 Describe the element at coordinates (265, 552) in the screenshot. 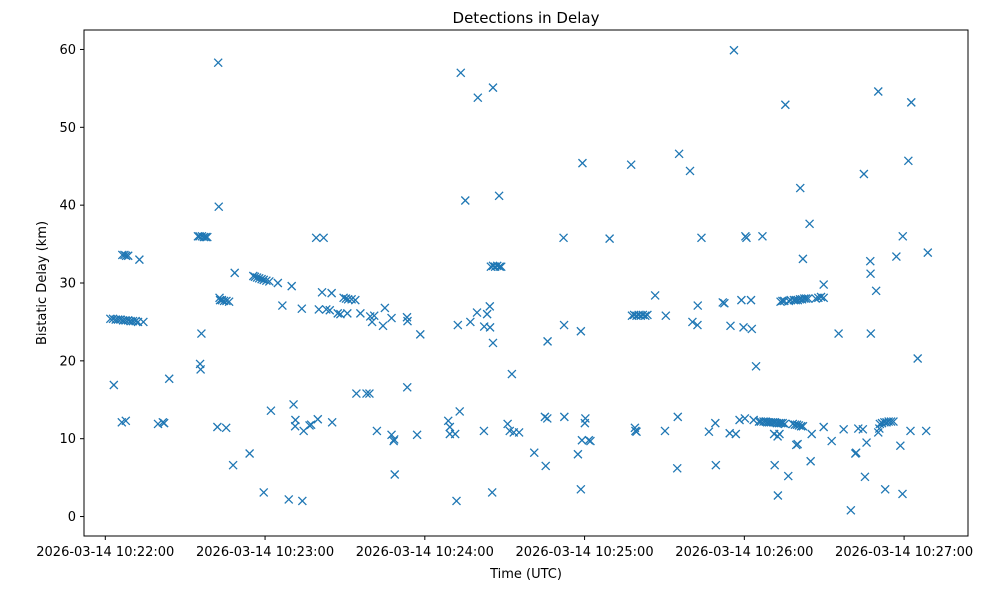

I see `x-tick-label: 2026-03-14 10:23:00` at that location.